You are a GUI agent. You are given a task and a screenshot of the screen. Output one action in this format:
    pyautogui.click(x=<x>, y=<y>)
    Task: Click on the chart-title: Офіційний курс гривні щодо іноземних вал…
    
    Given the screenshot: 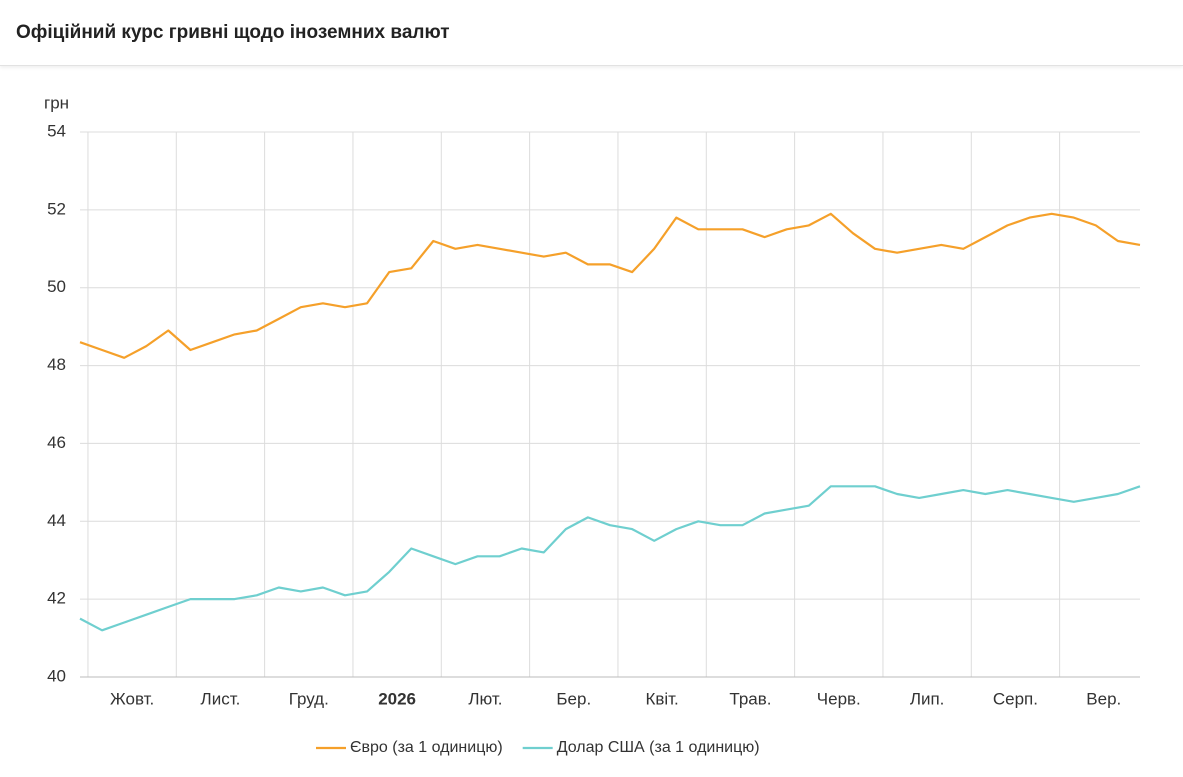 What is the action you would take?
    pyautogui.click(x=233, y=32)
    